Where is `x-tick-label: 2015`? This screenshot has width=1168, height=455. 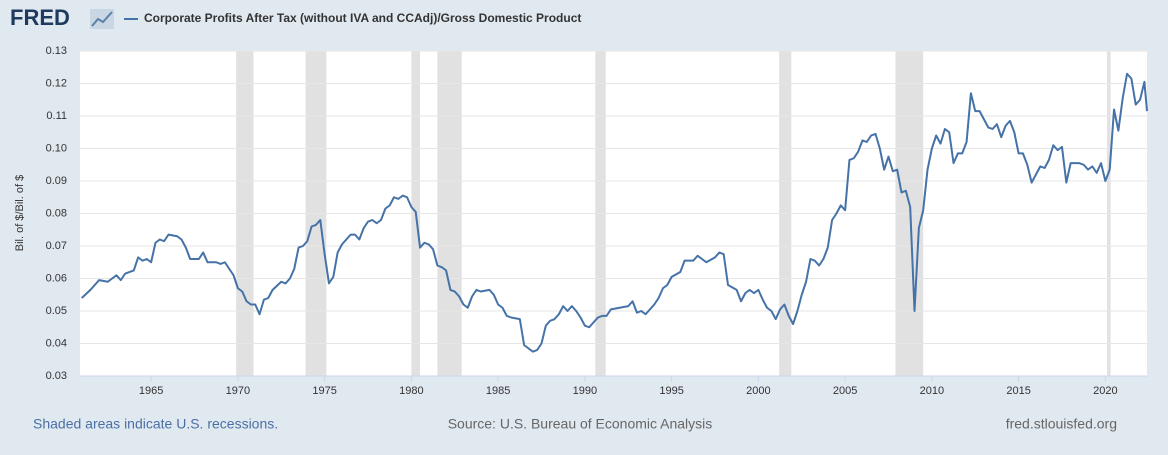 x-tick-label: 2015 is located at coordinates (1018, 391).